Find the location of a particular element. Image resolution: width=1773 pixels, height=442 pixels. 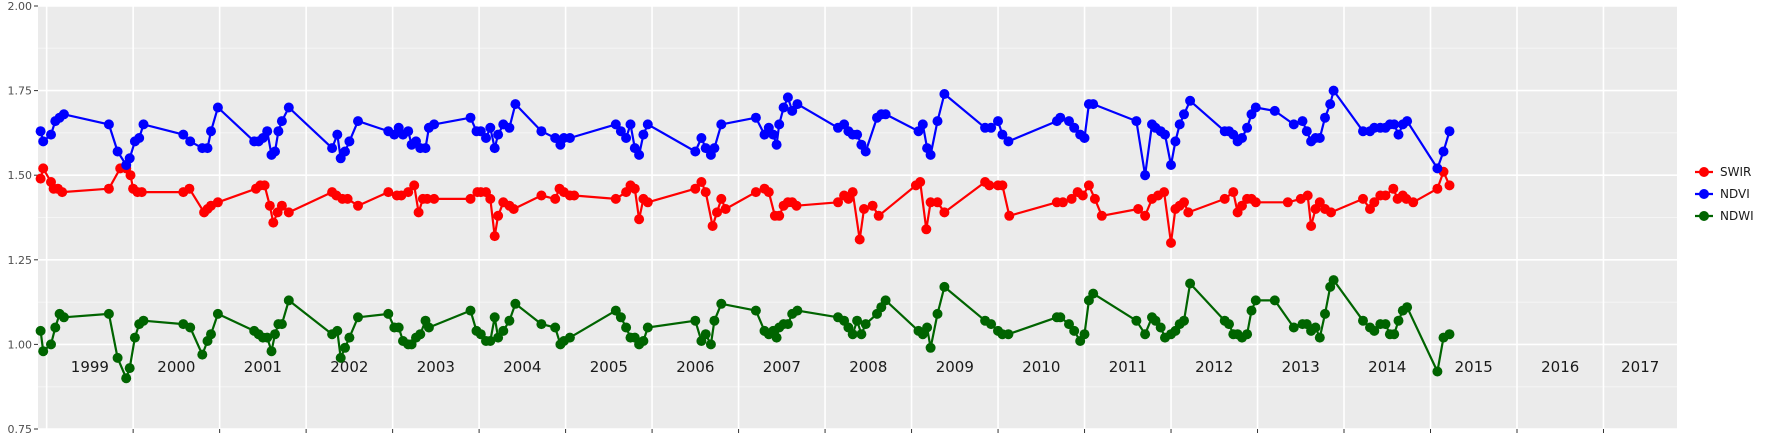

year-label: 2002 is located at coordinates (349, 367).